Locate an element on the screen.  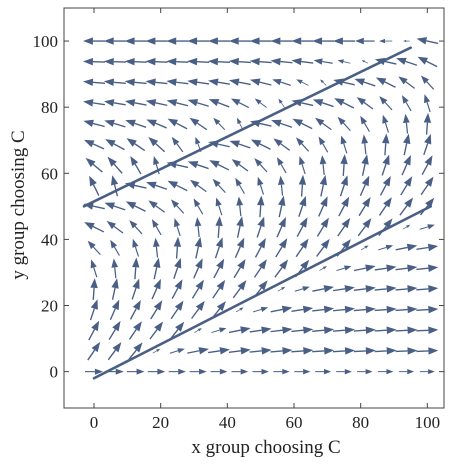
x-tick-label: 20 is located at coordinates (160, 422).